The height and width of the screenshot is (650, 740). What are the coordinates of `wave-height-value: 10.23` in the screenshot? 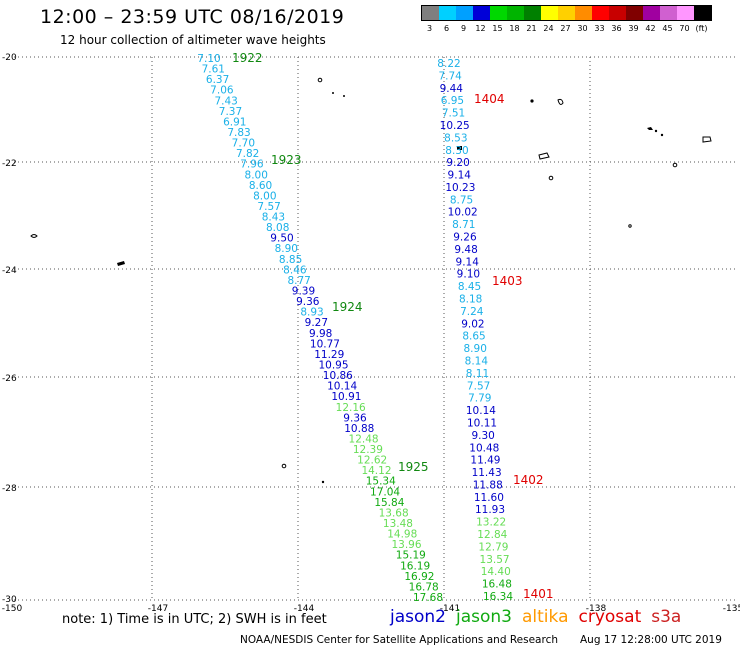 It's located at (460, 188).